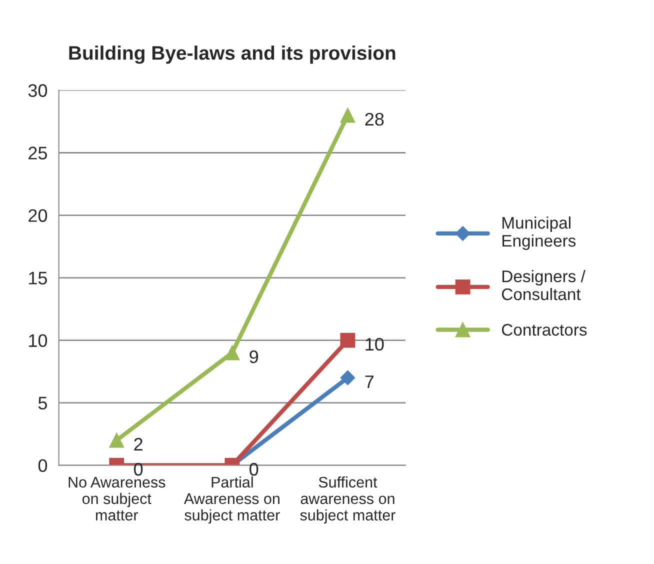 This screenshot has width=654, height=564. I want to click on y-tick-label: 20, so click(38, 215).